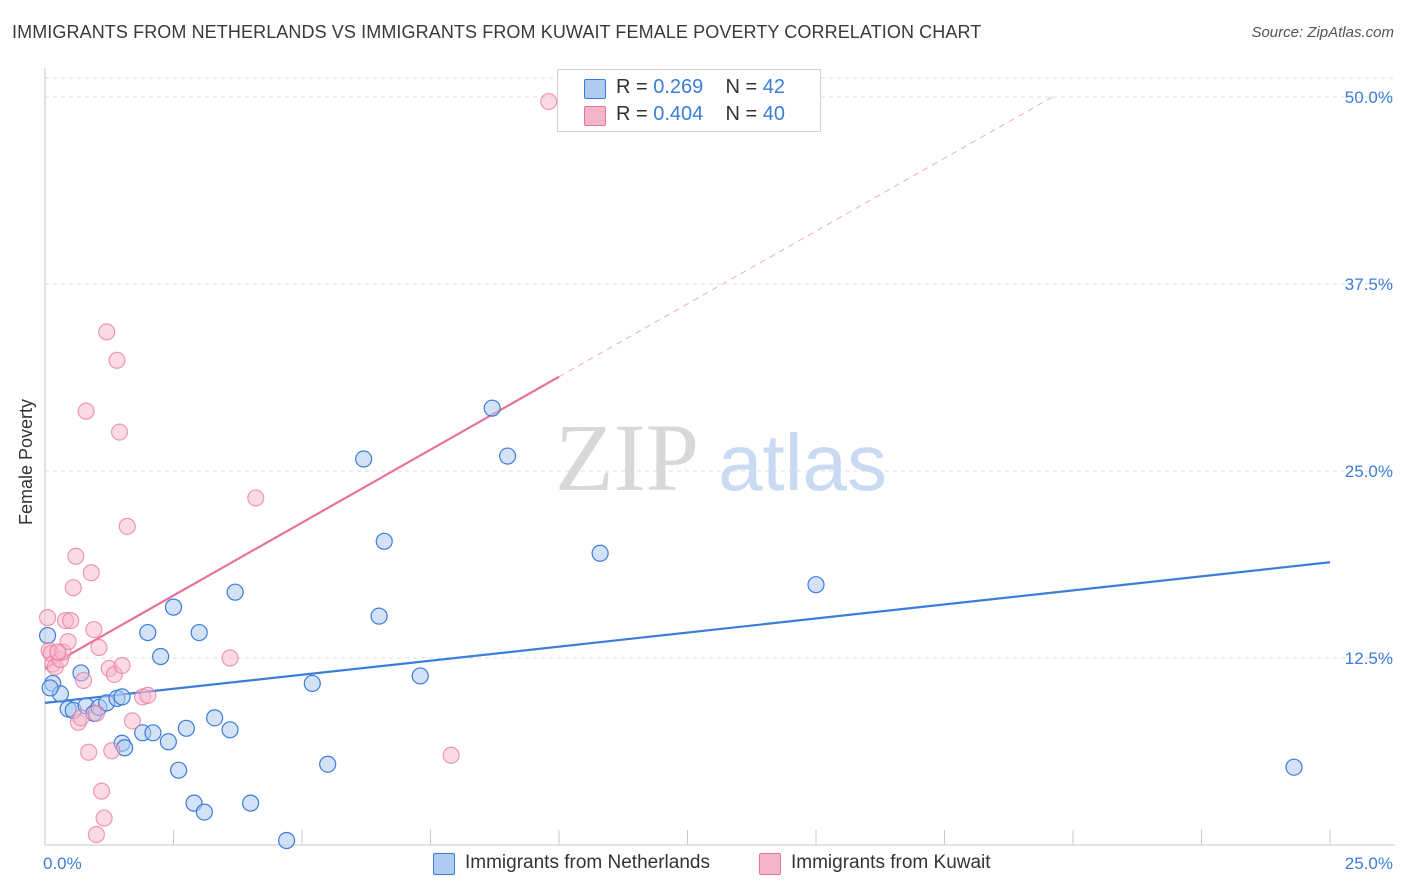 The image size is (1406, 892). What do you see at coordinates (1369, 863) in the screenshot?
I see `x-tick-label-max: 25.0%` at bounding box center [1369, 863].